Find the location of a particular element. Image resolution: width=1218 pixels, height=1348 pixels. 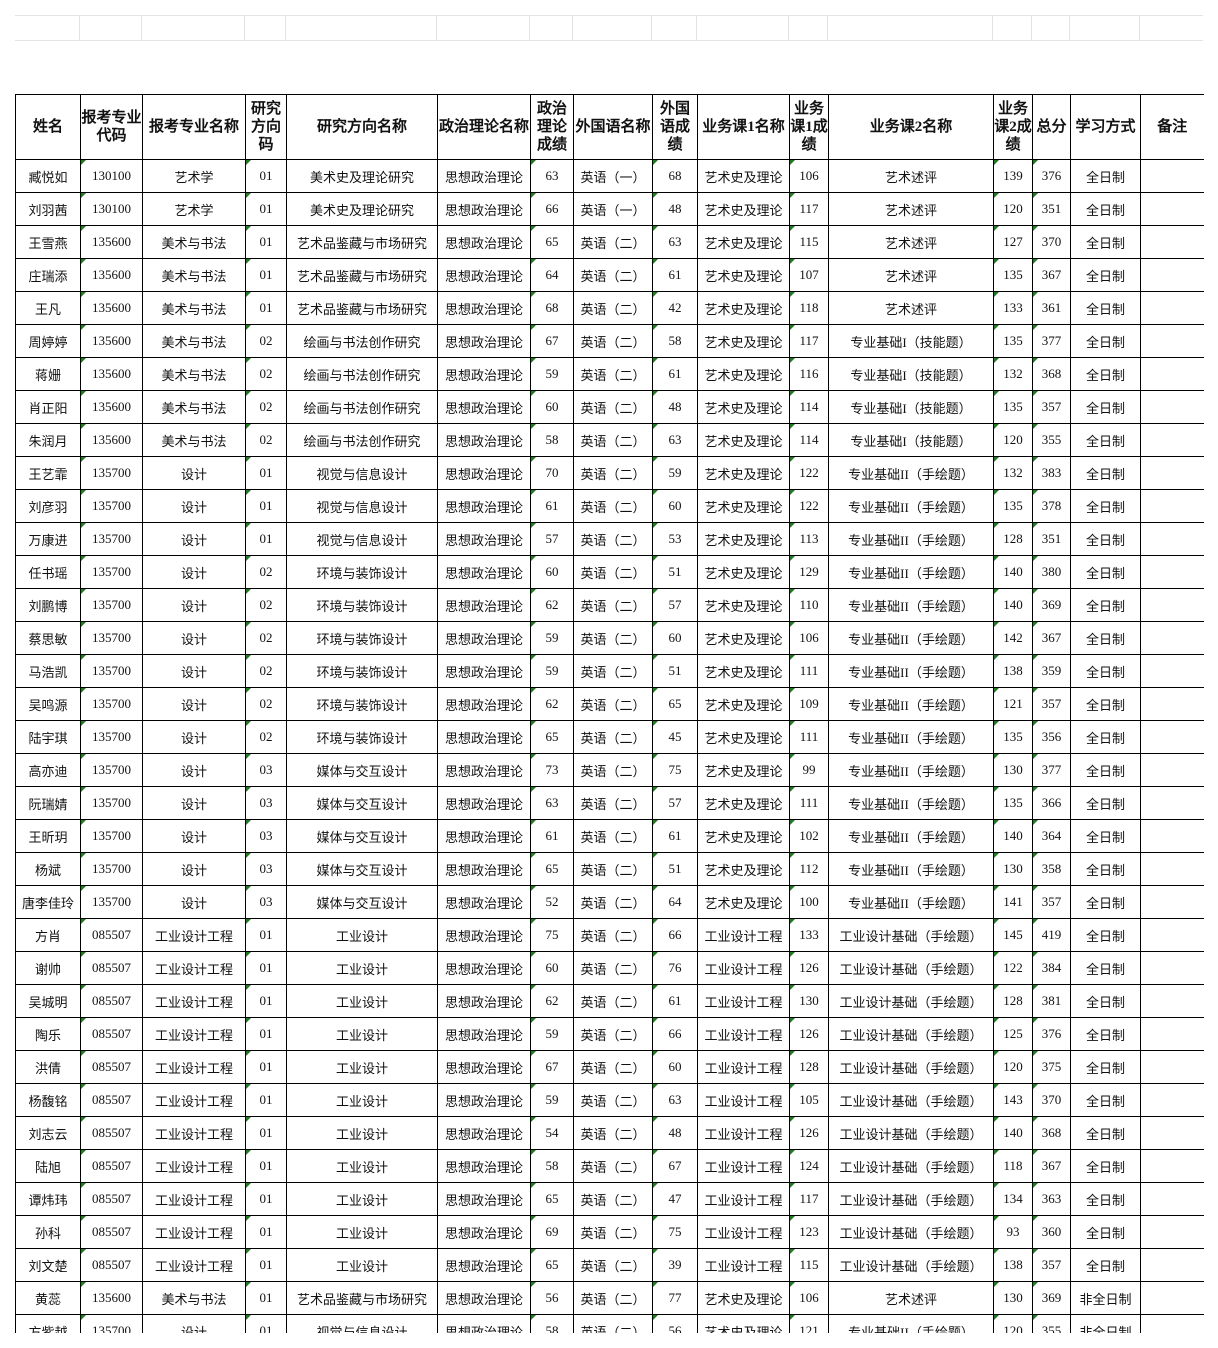

cell-direction-name: 媒体与交互设计 is located at coordinates (362, 803).